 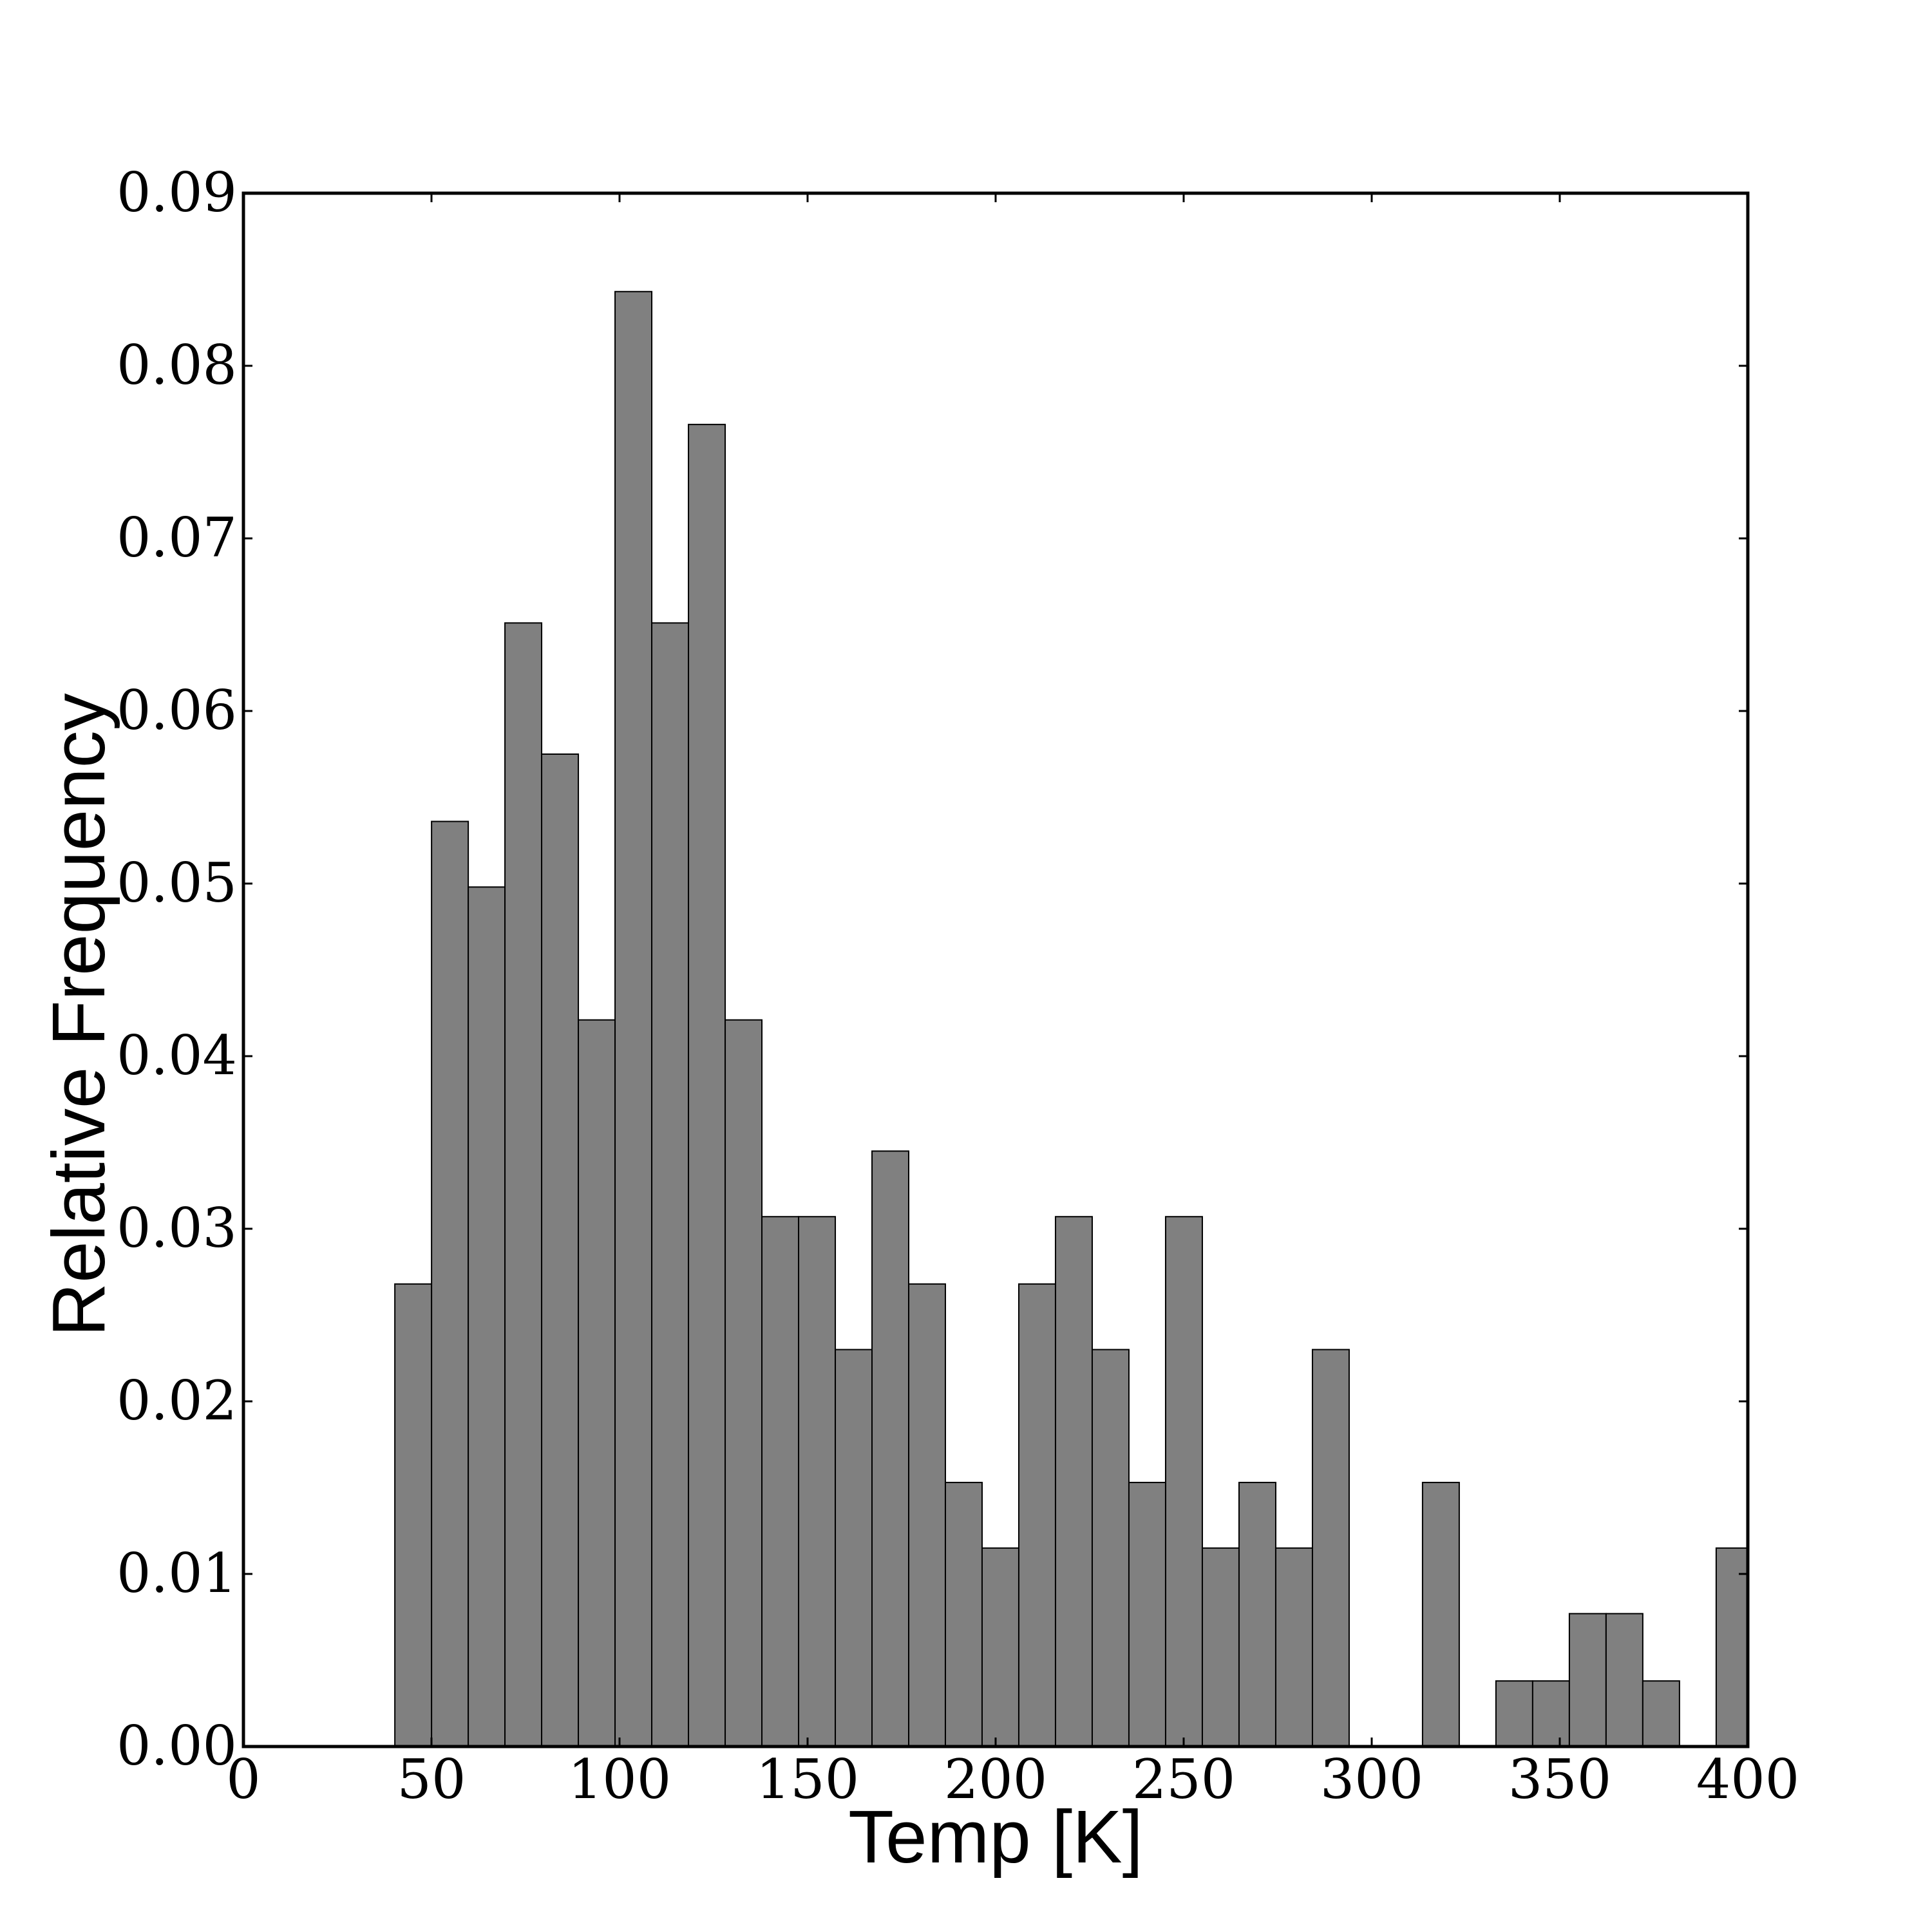 I want to click on y-axis-title: Relative Frequency, so click(x=78, y=1014).